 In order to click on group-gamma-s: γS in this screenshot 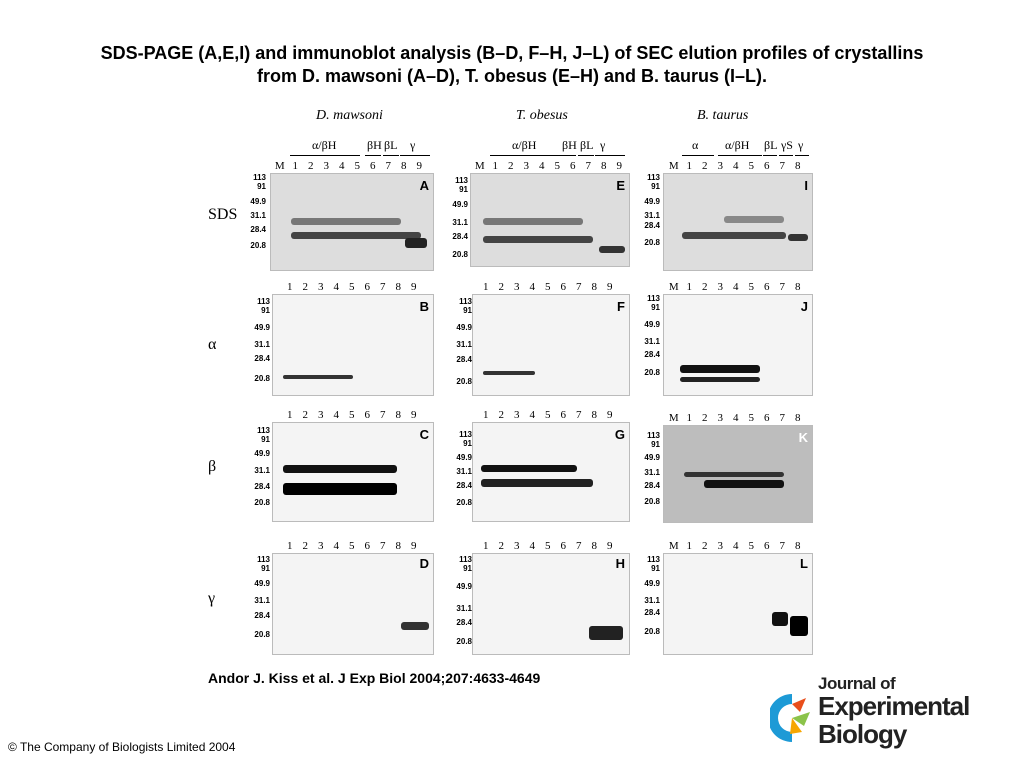, I will do `click(787, 145)`.